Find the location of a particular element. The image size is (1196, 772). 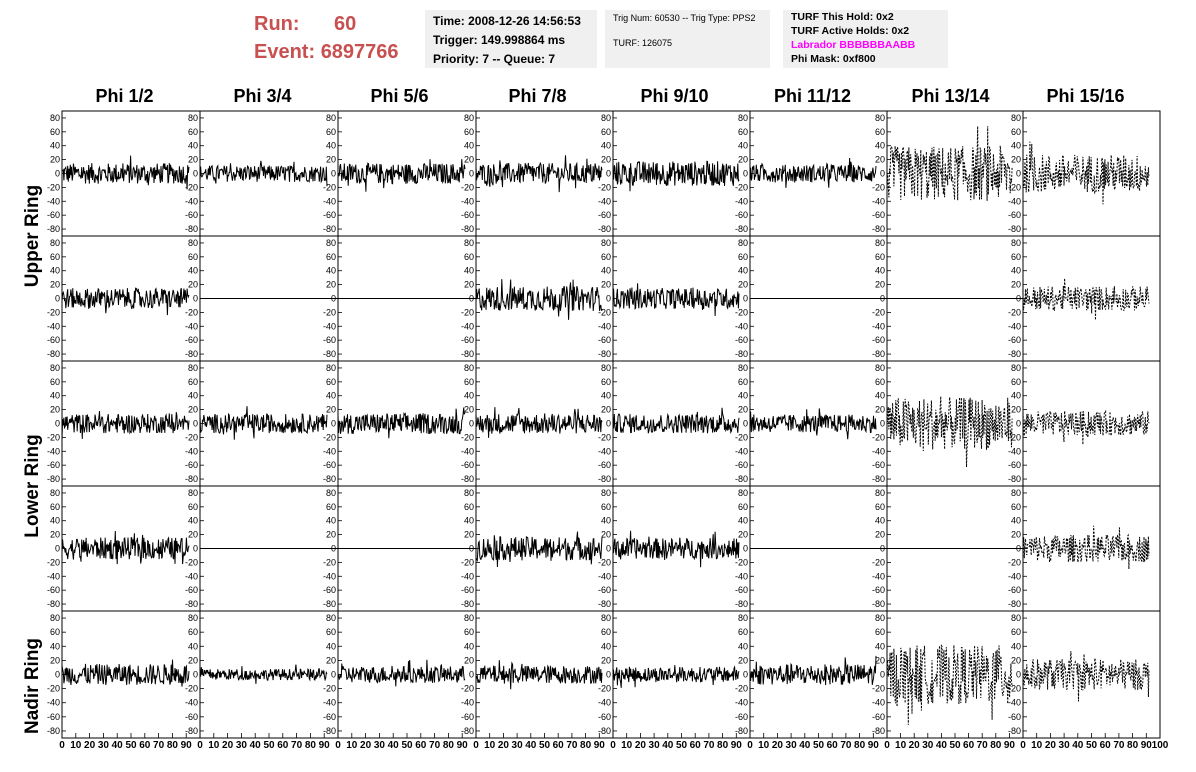

x-tick-label: 40 is located at coordinates (1078, 745).